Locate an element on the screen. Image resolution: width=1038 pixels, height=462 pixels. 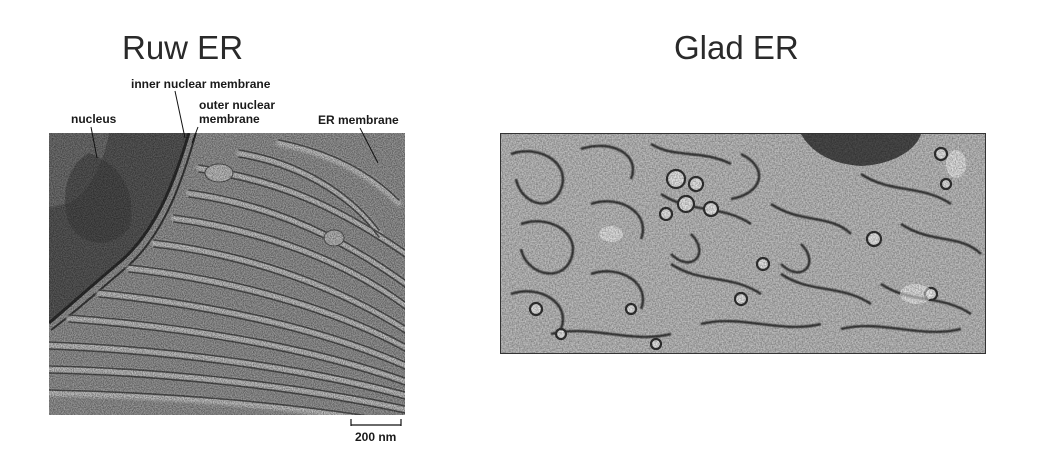
smooth-er-title: Glad ER is located at coordinates (736, 47).